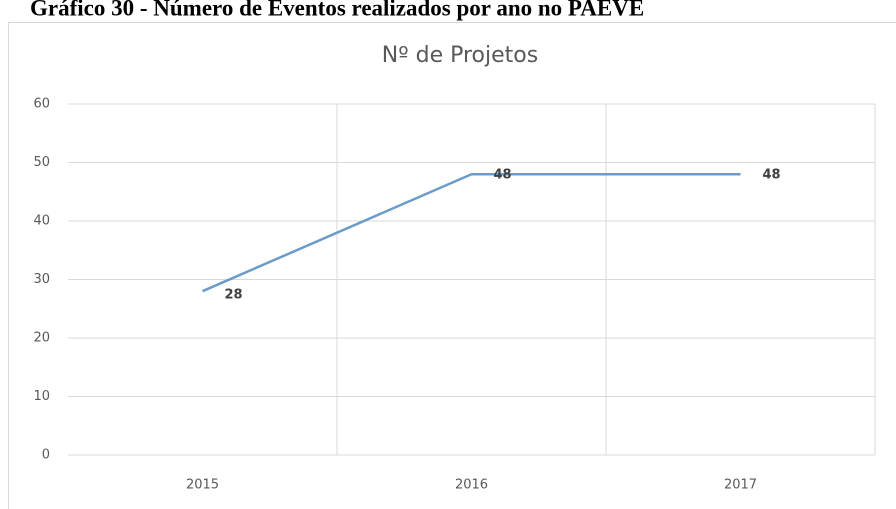 Image resolution: width=896 pixels, height=509 pixels. I want to click on y-tick-label: 10, so click(41, 396).